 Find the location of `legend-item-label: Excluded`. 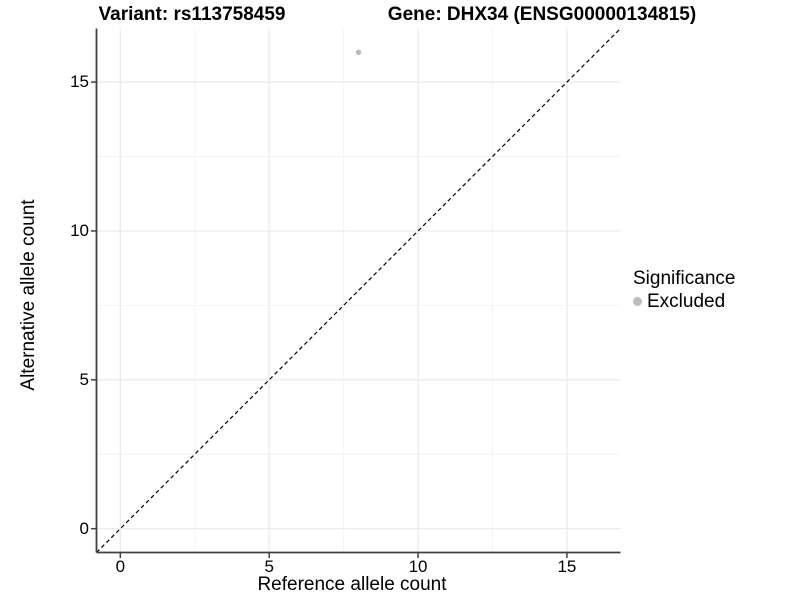

legend-item-label: Excluded is located at coordinates (686, 301).